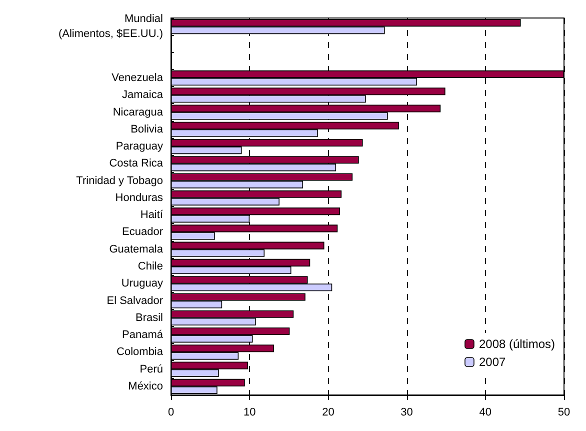 This screenshot has height=431, width=586. Describe the element at coordinates (249, 412) in the screenshot. I see `x-tick-label: 10` at that location.